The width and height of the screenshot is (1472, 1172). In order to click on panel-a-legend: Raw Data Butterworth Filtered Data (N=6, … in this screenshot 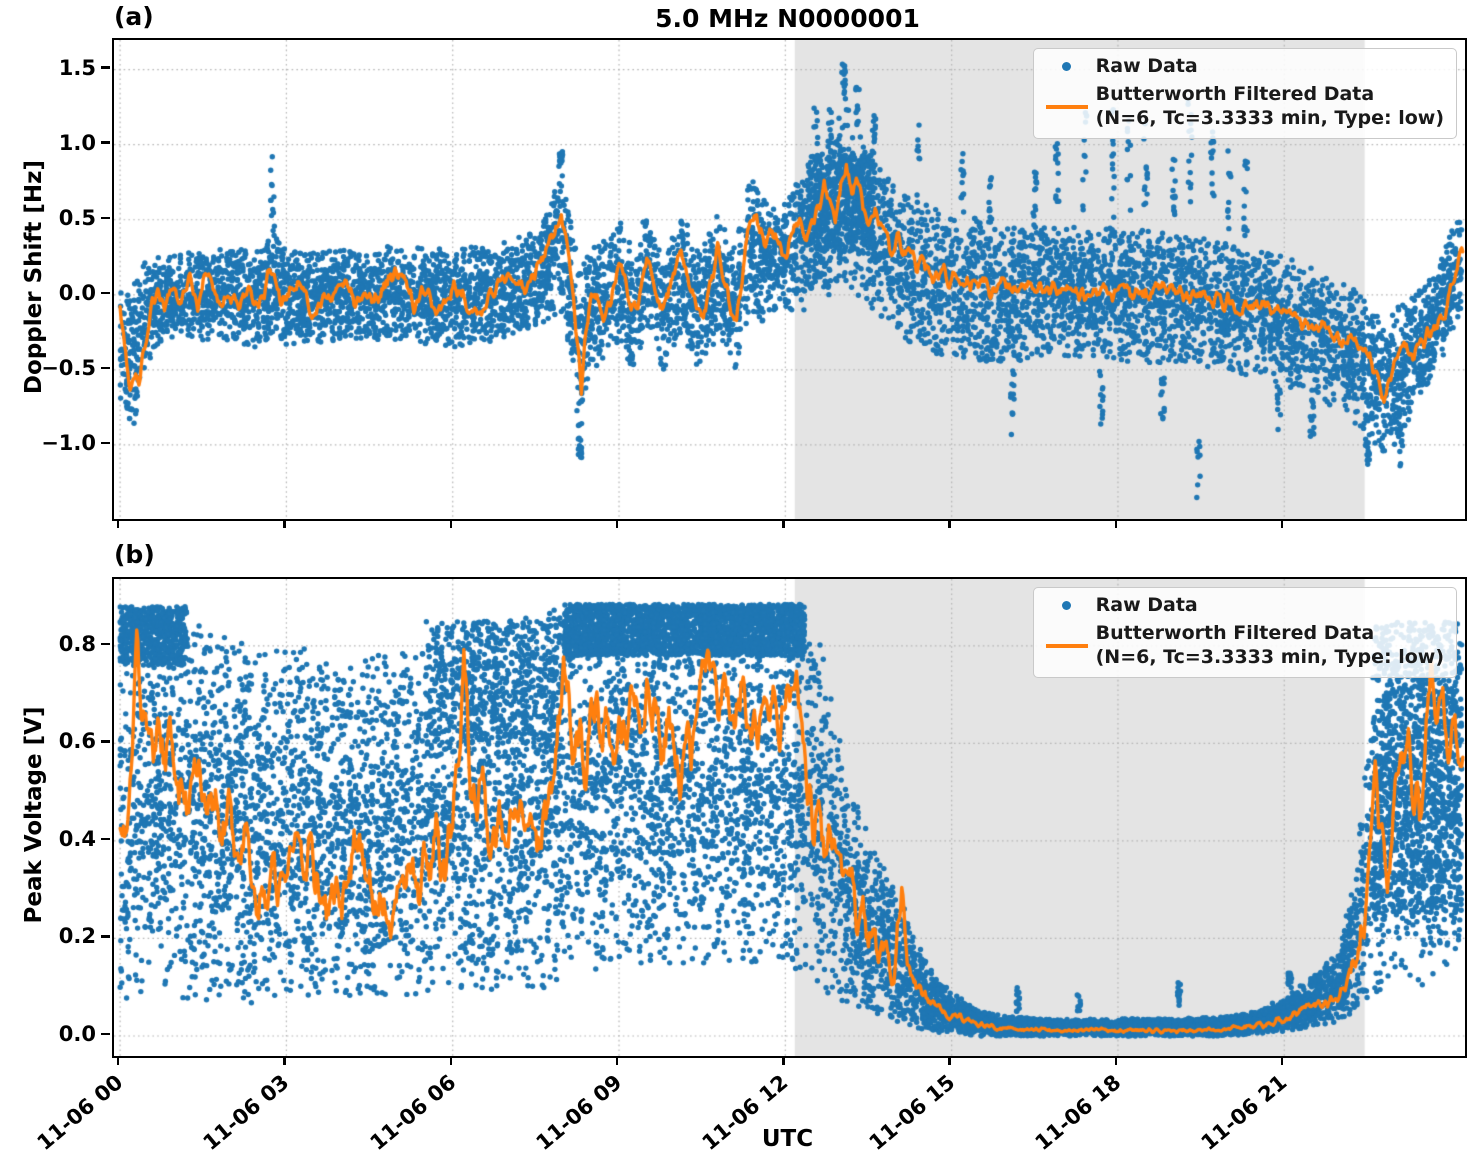, I will do `click(1244, 94)`.